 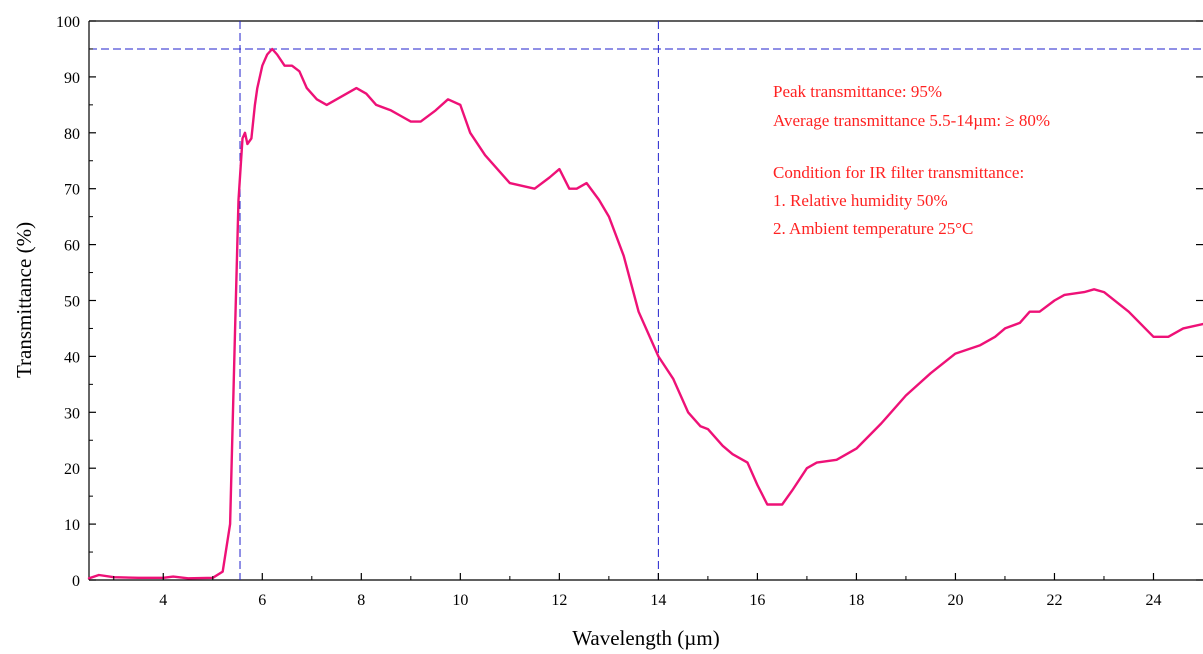 What do you see at coordinates (72, 357) in the screenshot?
I see `y-tick-label-40: 40` at bounding box center [72, 357].